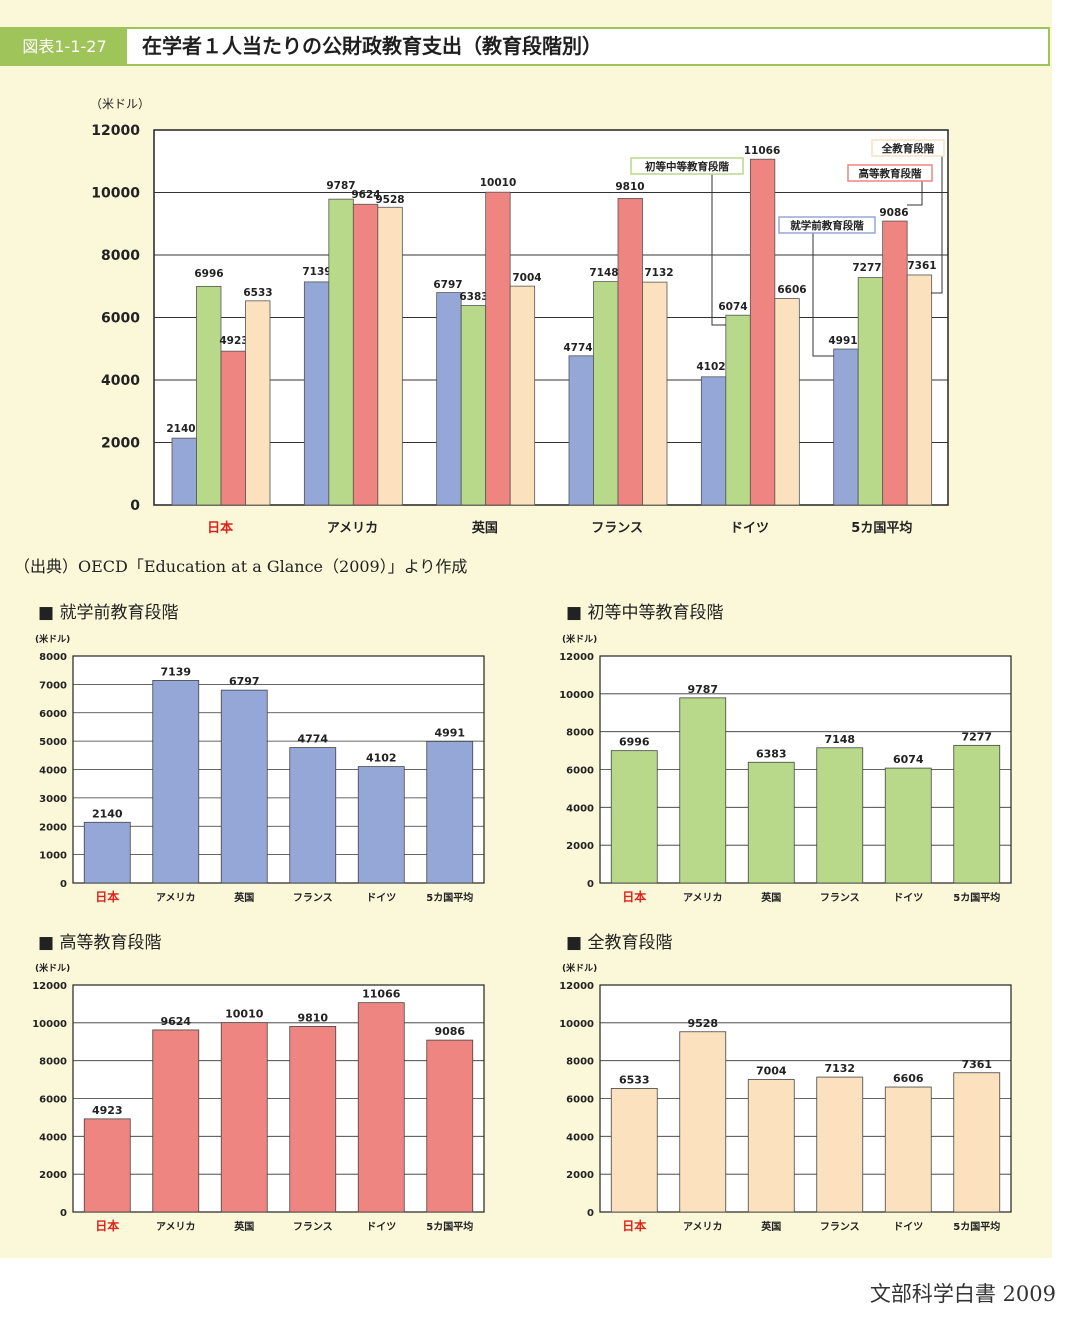  What do you see at coordinates (976, 1064) in the screenshot?
I see `data-label: 7361` at bounding box center [976, 1064].